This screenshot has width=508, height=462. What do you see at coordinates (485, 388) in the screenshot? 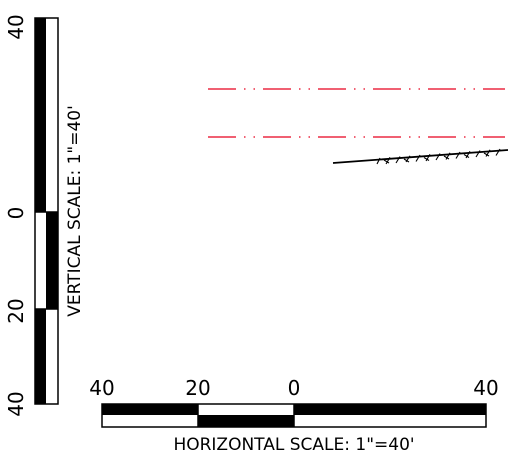
I see `horizontal-tick-label-40-right: 40` at bounding box center [485, 388].